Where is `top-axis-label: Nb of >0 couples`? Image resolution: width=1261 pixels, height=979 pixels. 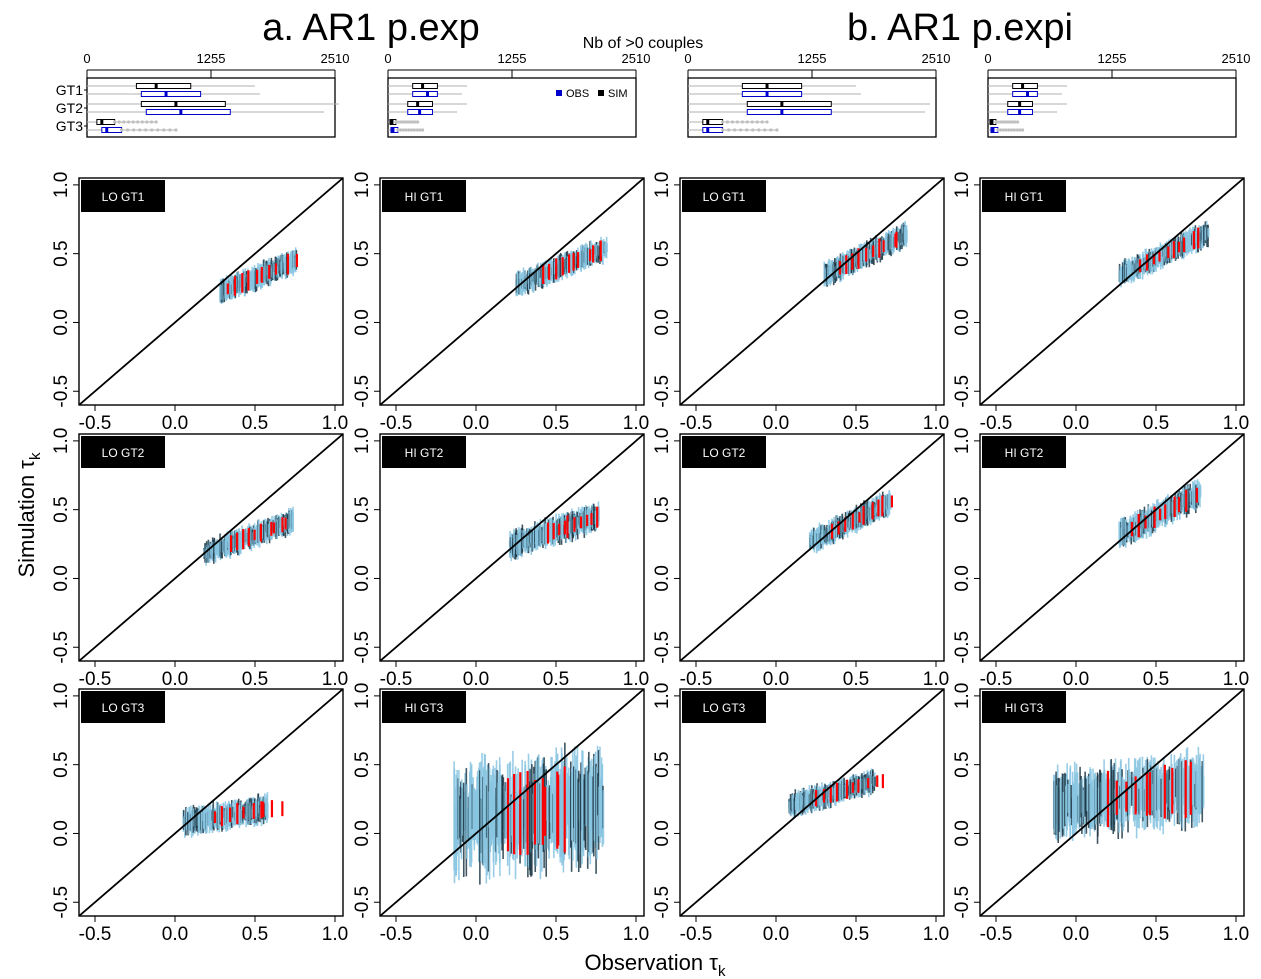 top-axis-label: Nb of >0 couples is located at coordinates (643, 43).